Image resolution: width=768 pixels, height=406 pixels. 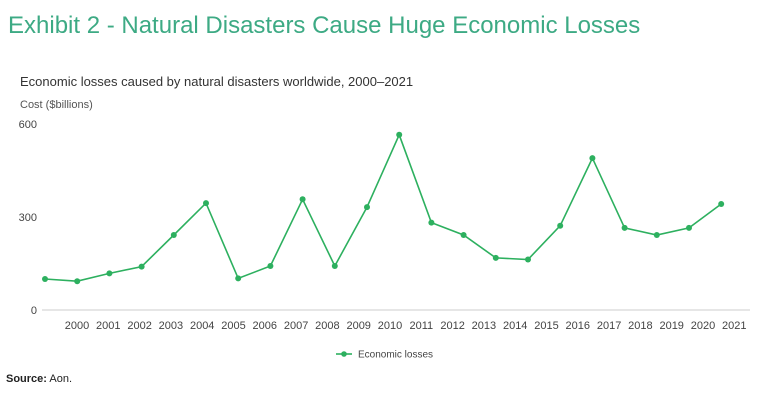 I want to click on x-tick-label: 2018, so click(x=640, y=326).